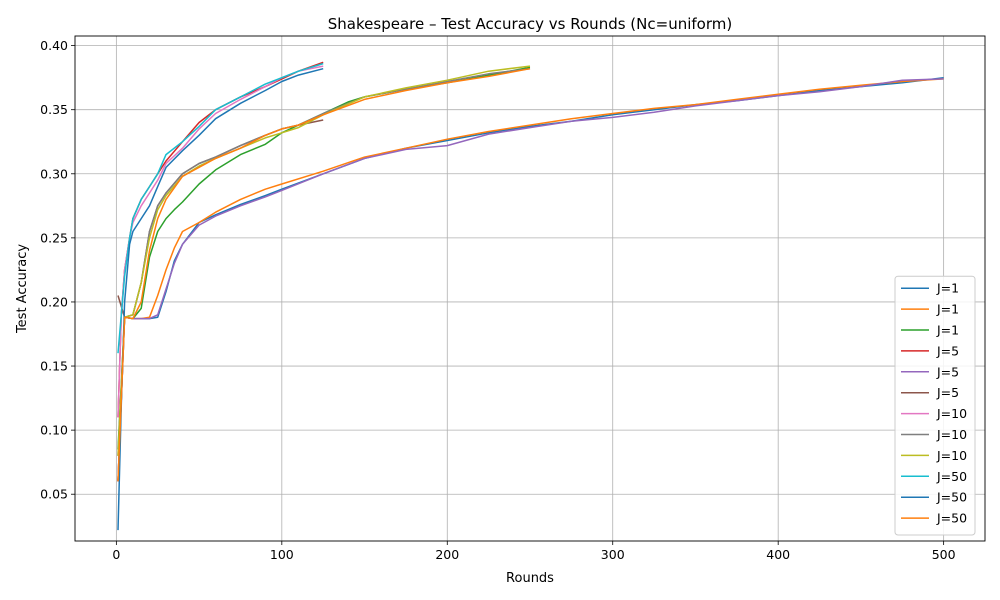 The image size is (1000, 600). What do you see at coordinates (613, 554) in the screenshot?
I see `x-tick-label: 300` at bounding box center [613, 554].